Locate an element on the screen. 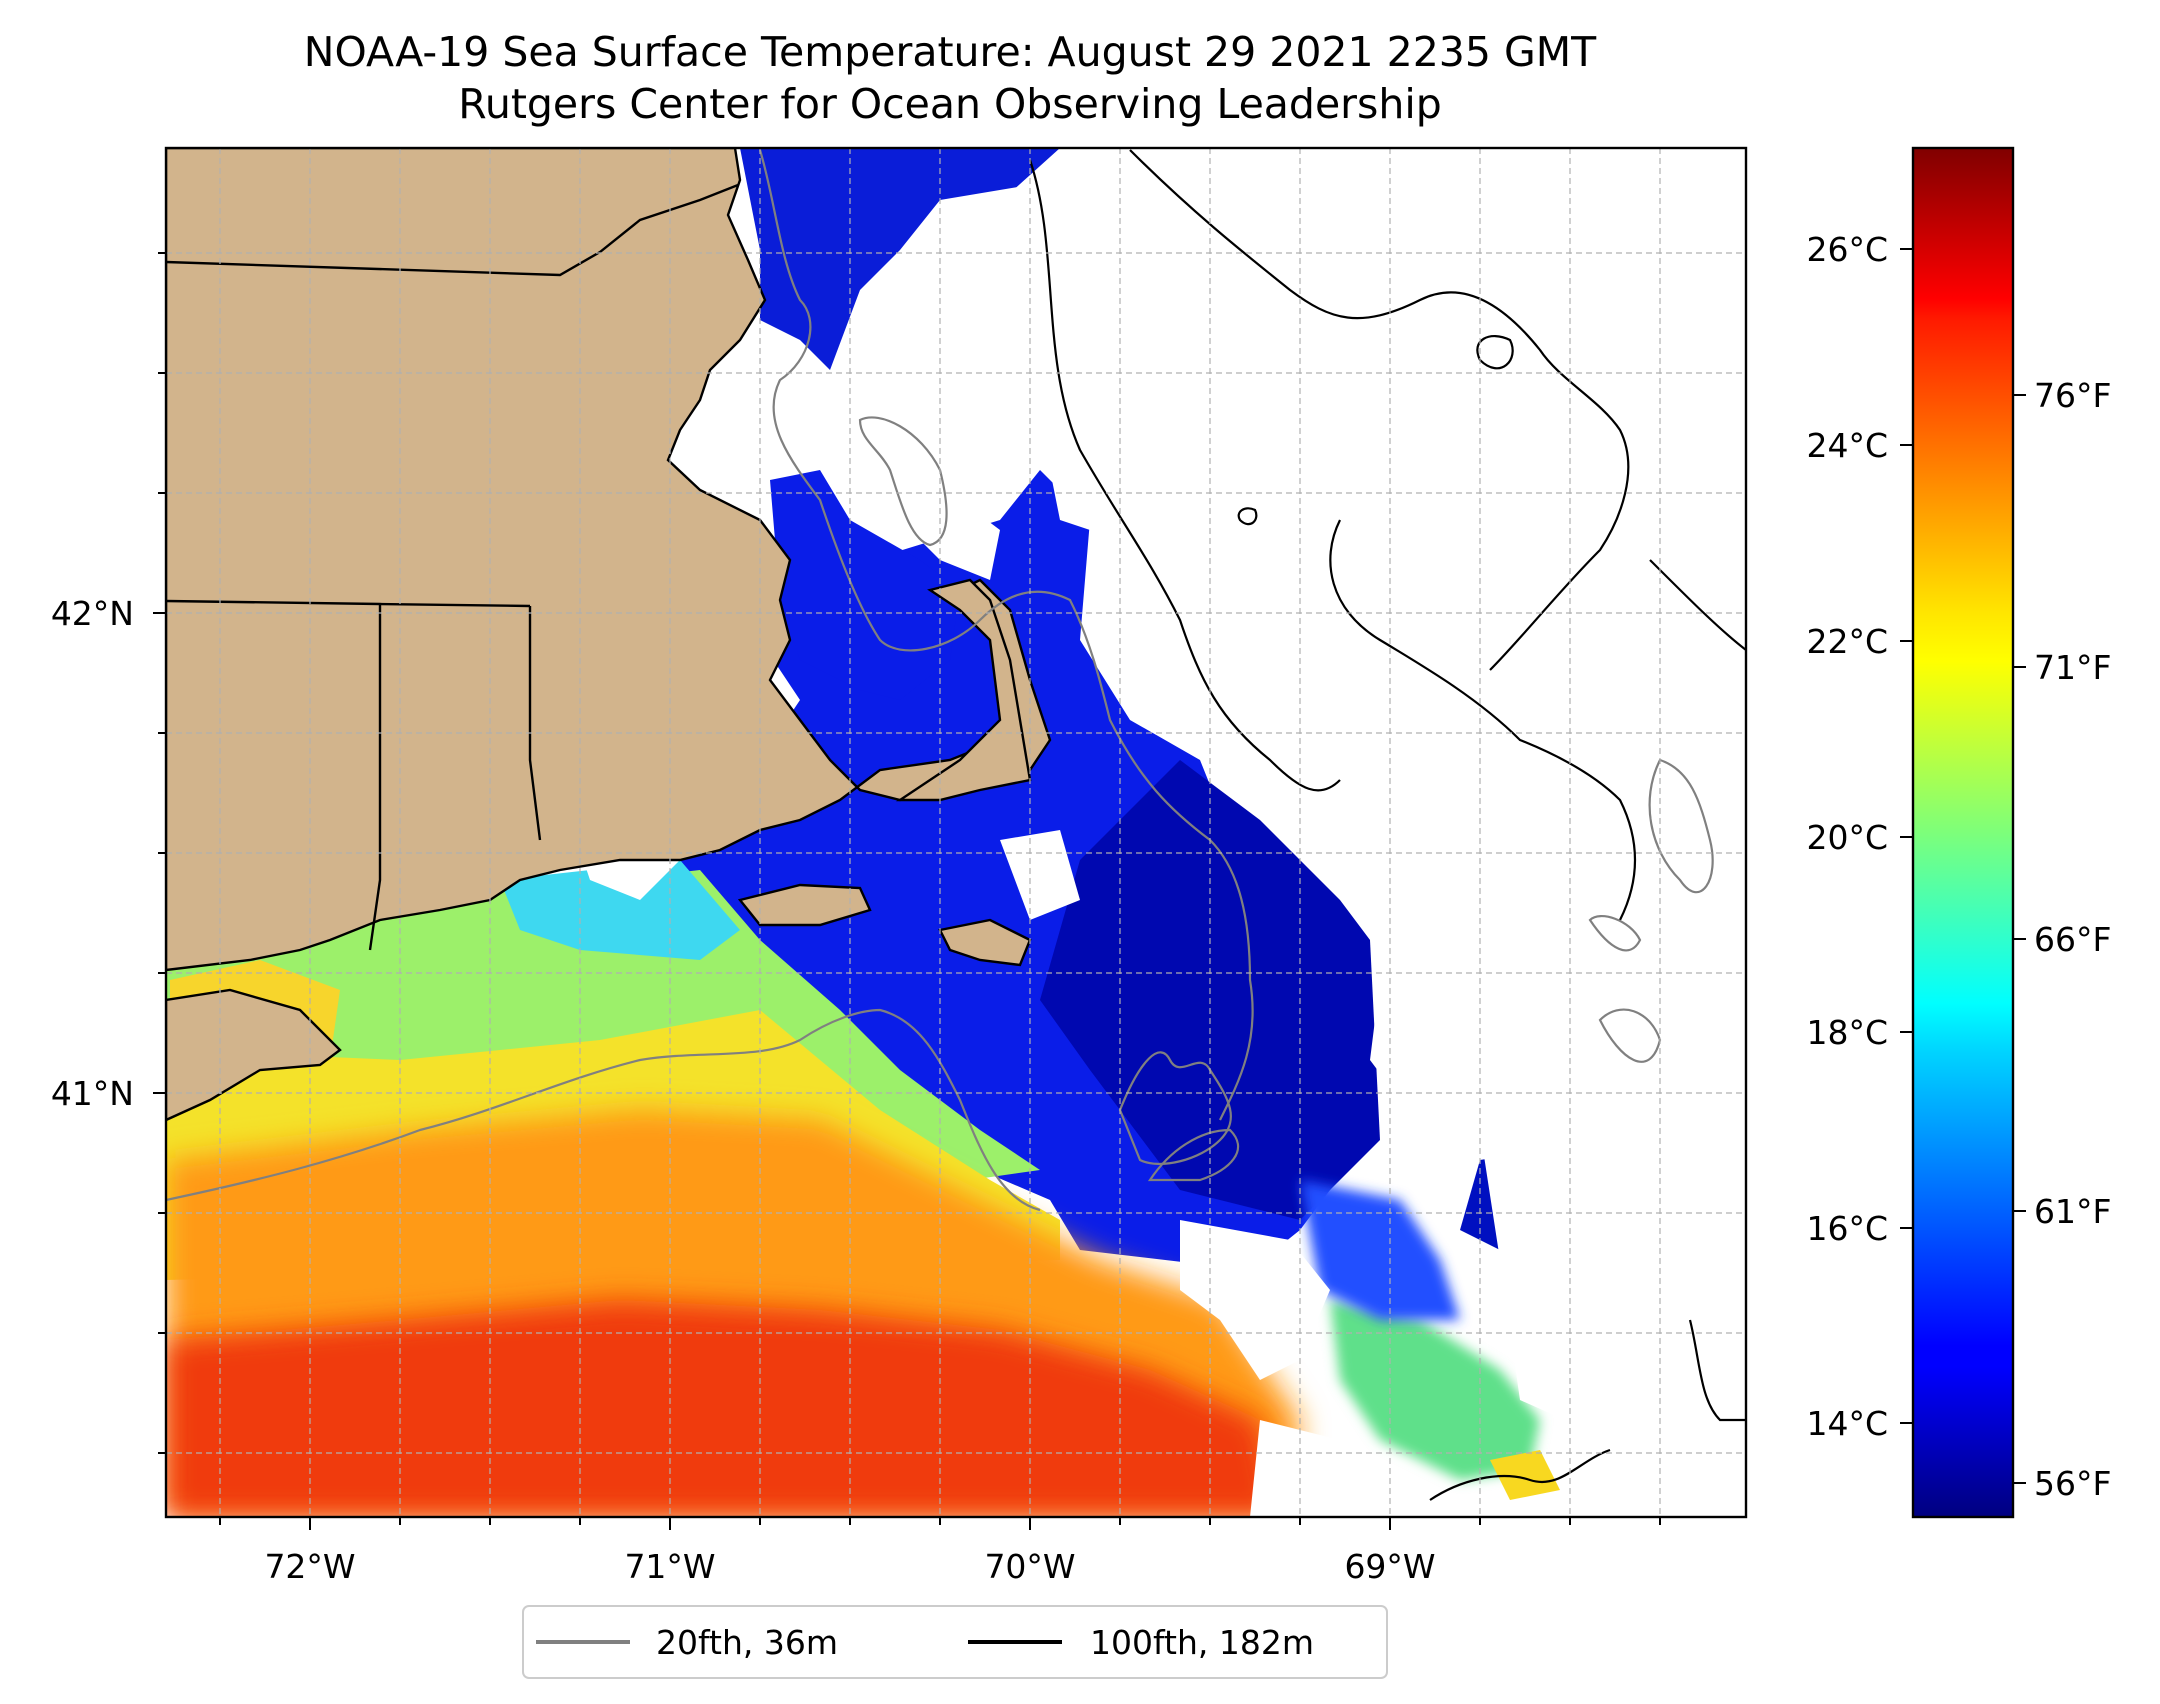 The image size is (2160, 1704). isobath-100fth-south is located at coordinates (1520, 1474).